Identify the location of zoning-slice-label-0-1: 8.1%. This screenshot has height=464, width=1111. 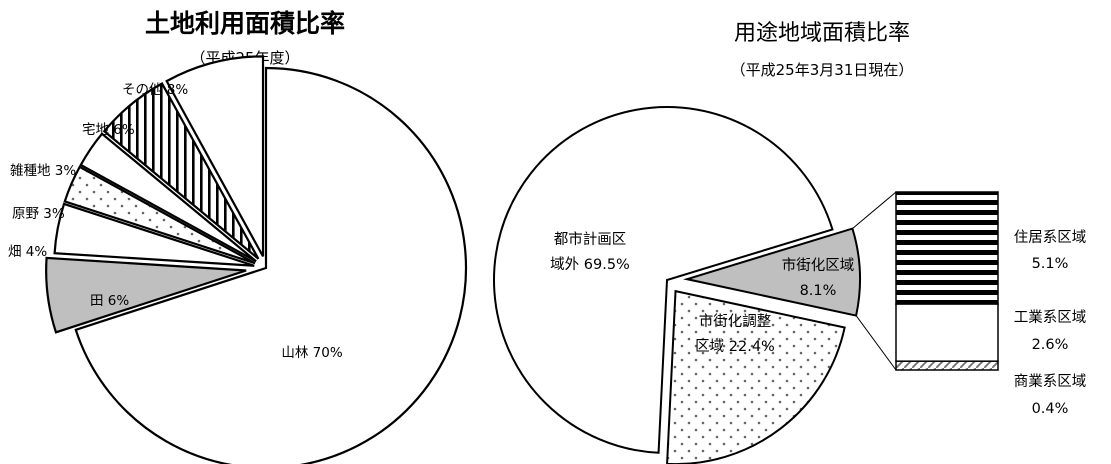
(818, 291).